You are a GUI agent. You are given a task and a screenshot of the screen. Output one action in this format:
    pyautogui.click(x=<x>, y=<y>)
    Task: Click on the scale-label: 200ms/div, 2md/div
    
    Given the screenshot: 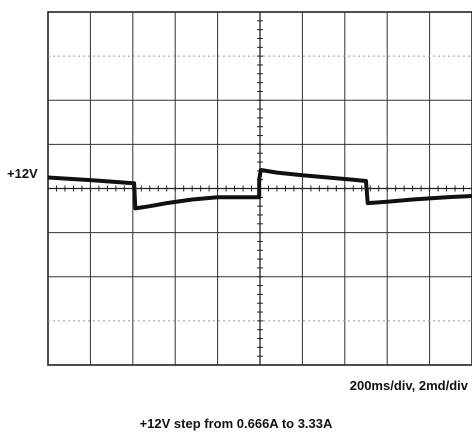 What is the action you would take?
    pyautogui.click(x=408, y=385)
    